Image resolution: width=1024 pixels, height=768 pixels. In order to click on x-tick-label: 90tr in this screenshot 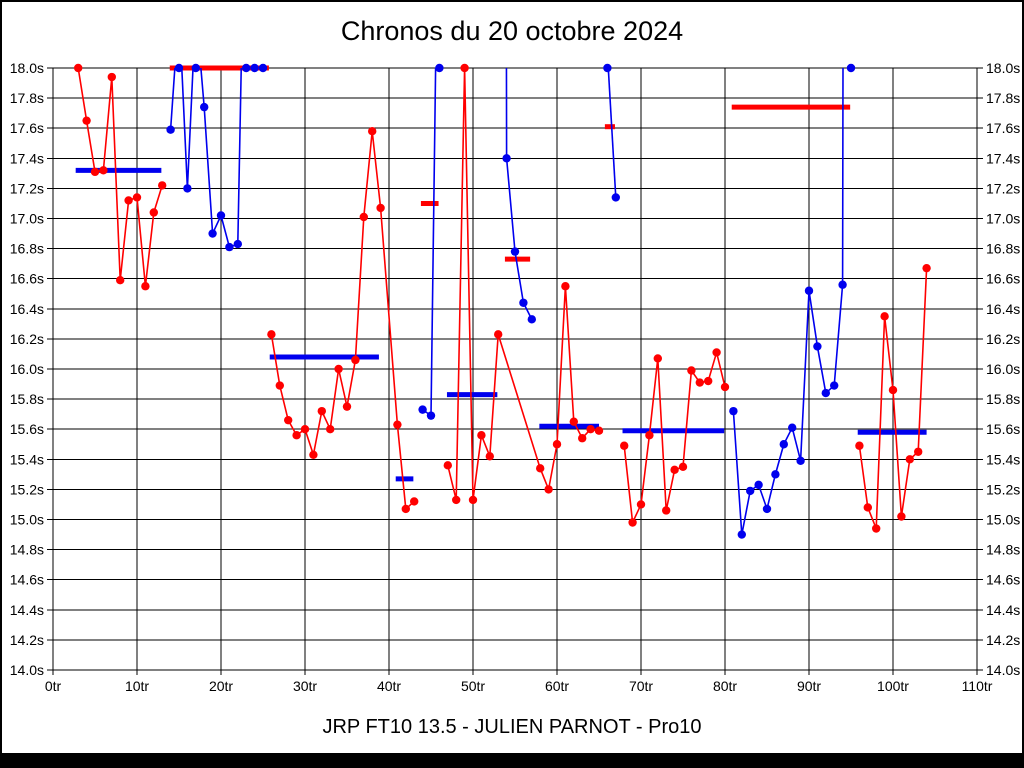, I will do `click(809, 686)`.